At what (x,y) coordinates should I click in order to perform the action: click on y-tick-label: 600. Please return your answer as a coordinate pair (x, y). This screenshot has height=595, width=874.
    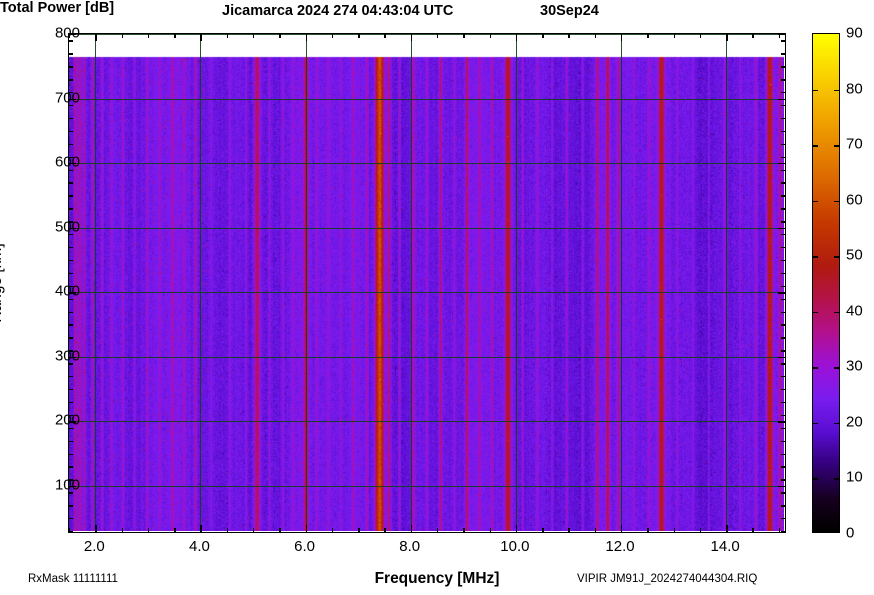
    Looking at the image, I should click on (67, 162).